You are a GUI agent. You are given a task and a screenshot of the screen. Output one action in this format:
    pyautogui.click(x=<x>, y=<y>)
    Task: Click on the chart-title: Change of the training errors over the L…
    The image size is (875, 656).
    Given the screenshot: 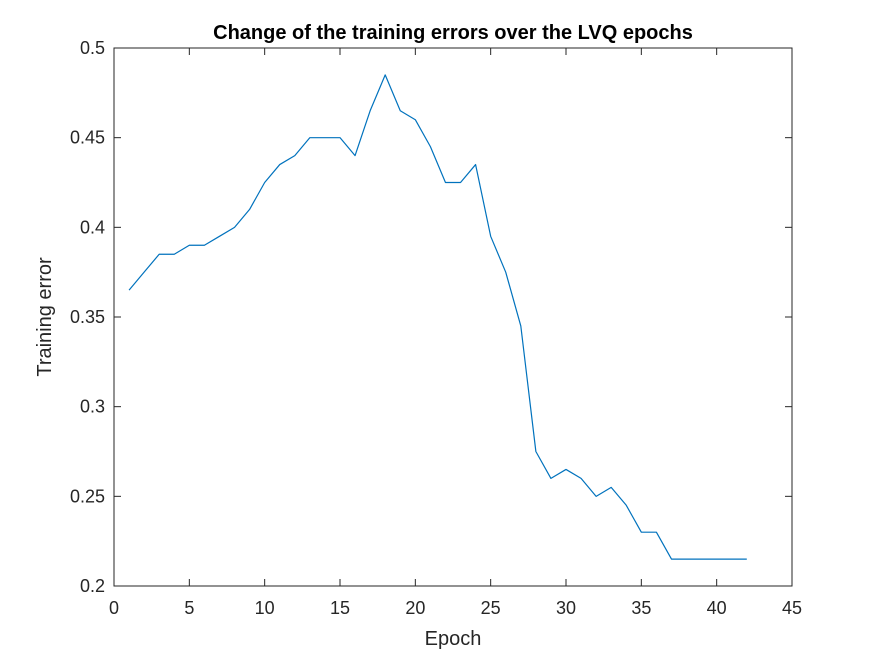 What is the action you would take?
    pyautogui.click(x=453, y=33)
    